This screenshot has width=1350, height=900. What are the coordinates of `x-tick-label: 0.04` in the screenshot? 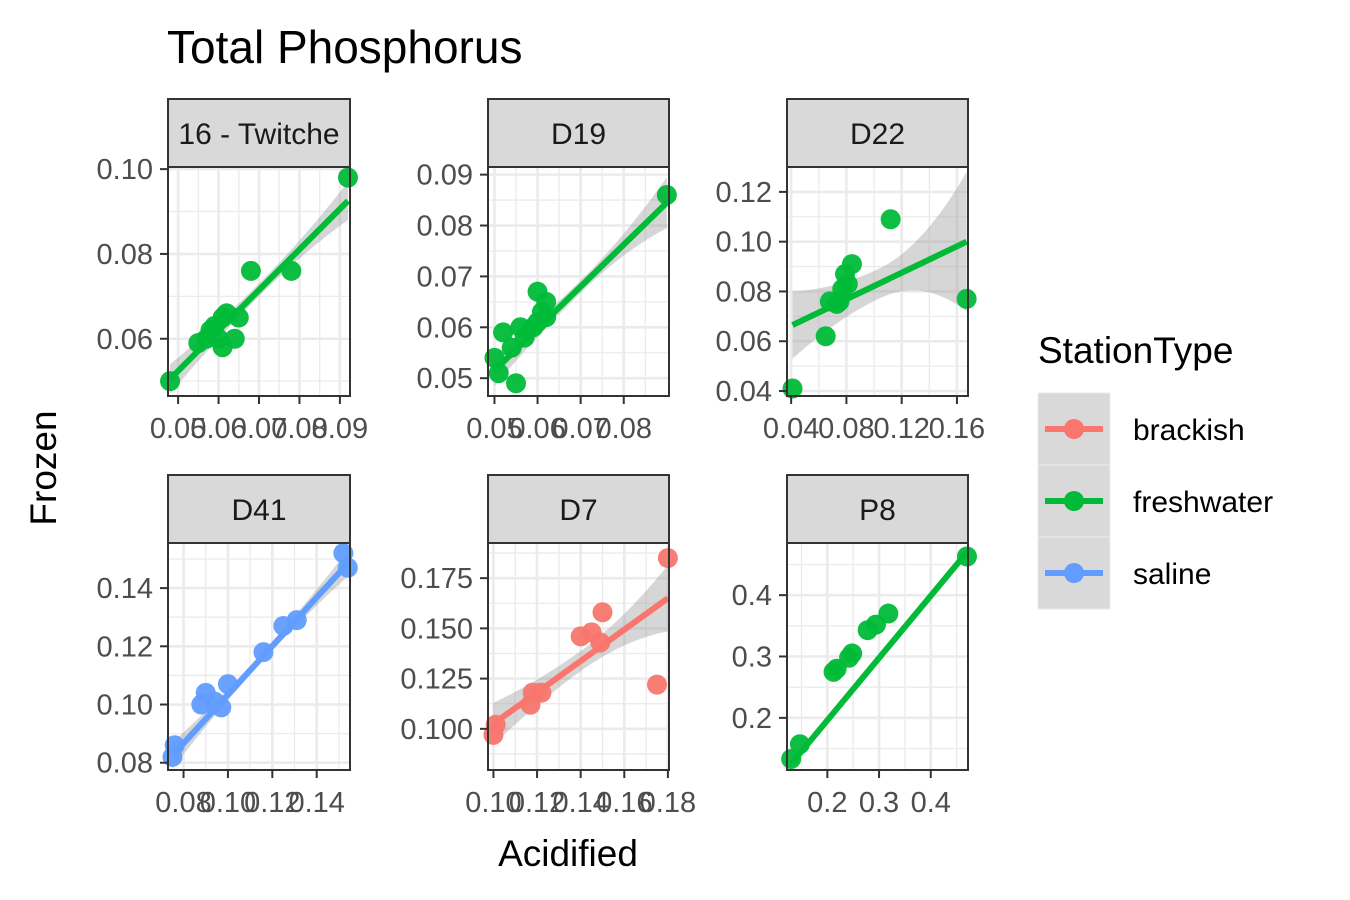 It's located at (791, 429).